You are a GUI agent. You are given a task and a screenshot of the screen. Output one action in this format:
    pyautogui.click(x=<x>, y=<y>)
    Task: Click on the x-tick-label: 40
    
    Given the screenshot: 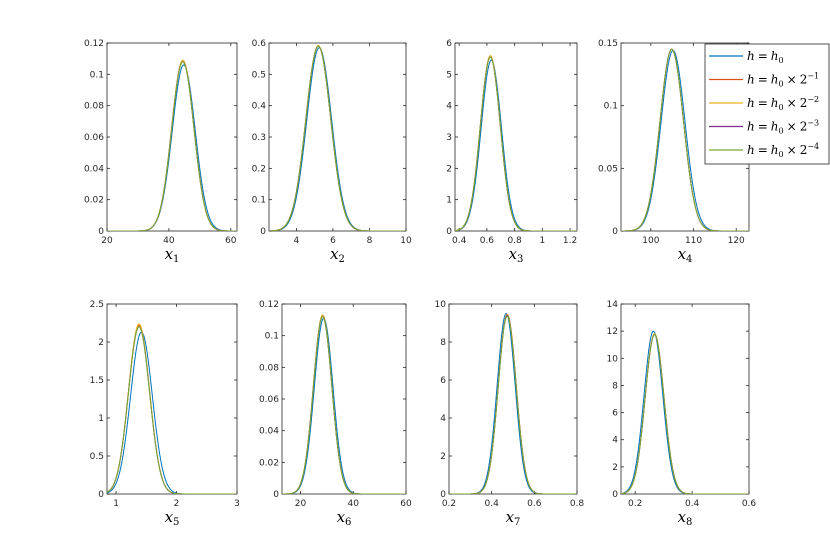 What is the action you would take?
    pyautogui.click(x=354, y=504)
    